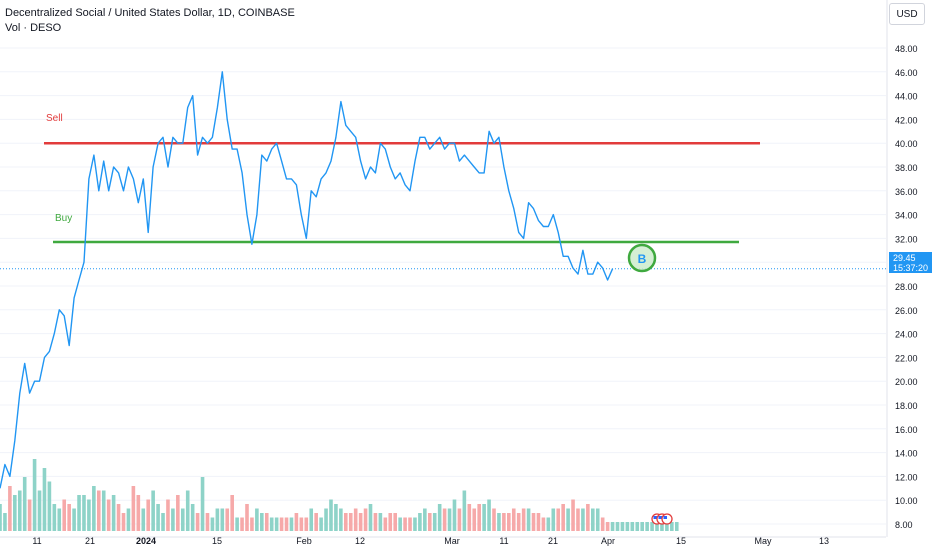 The height and width of the screenshot is (550, 932). What do you see at coordinates (906, 144) in the screenshot?
I see `price-tick-label: 40.00` at bounding box center [906, 144].